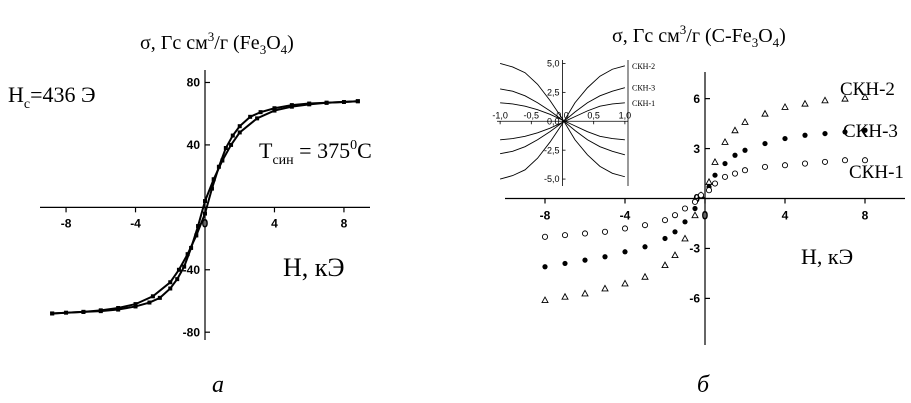 This screenshot has width=911, height=403. What do you see at coordinates (696, 149) in the screenshot?
I see `y-tick-label: 3` at bounding box center [696, 149].